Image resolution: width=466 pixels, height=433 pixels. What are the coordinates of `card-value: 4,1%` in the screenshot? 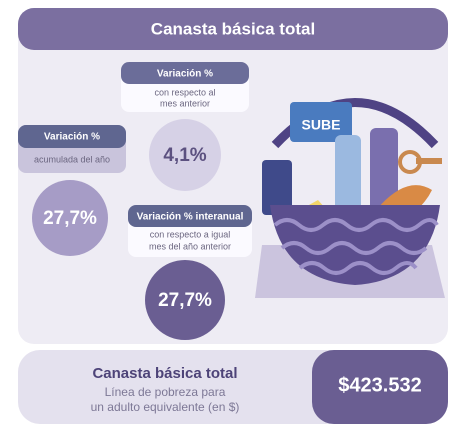 It's located at (184, 155).